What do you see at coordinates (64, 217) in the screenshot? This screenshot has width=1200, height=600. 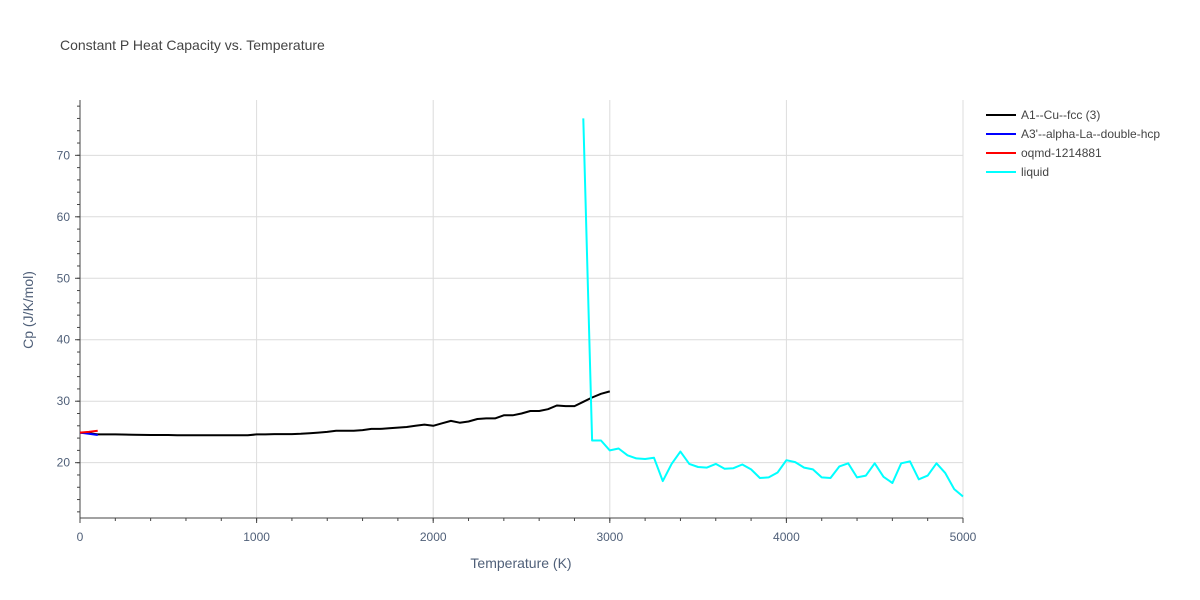 I see `y-tick-label: 60` at bounding box center [64, 217].